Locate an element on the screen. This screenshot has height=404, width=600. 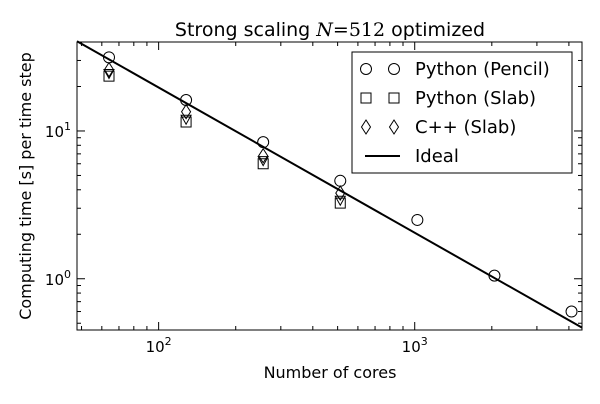
y-tick-label-exp: 0 is located at coordinates (67, 274).